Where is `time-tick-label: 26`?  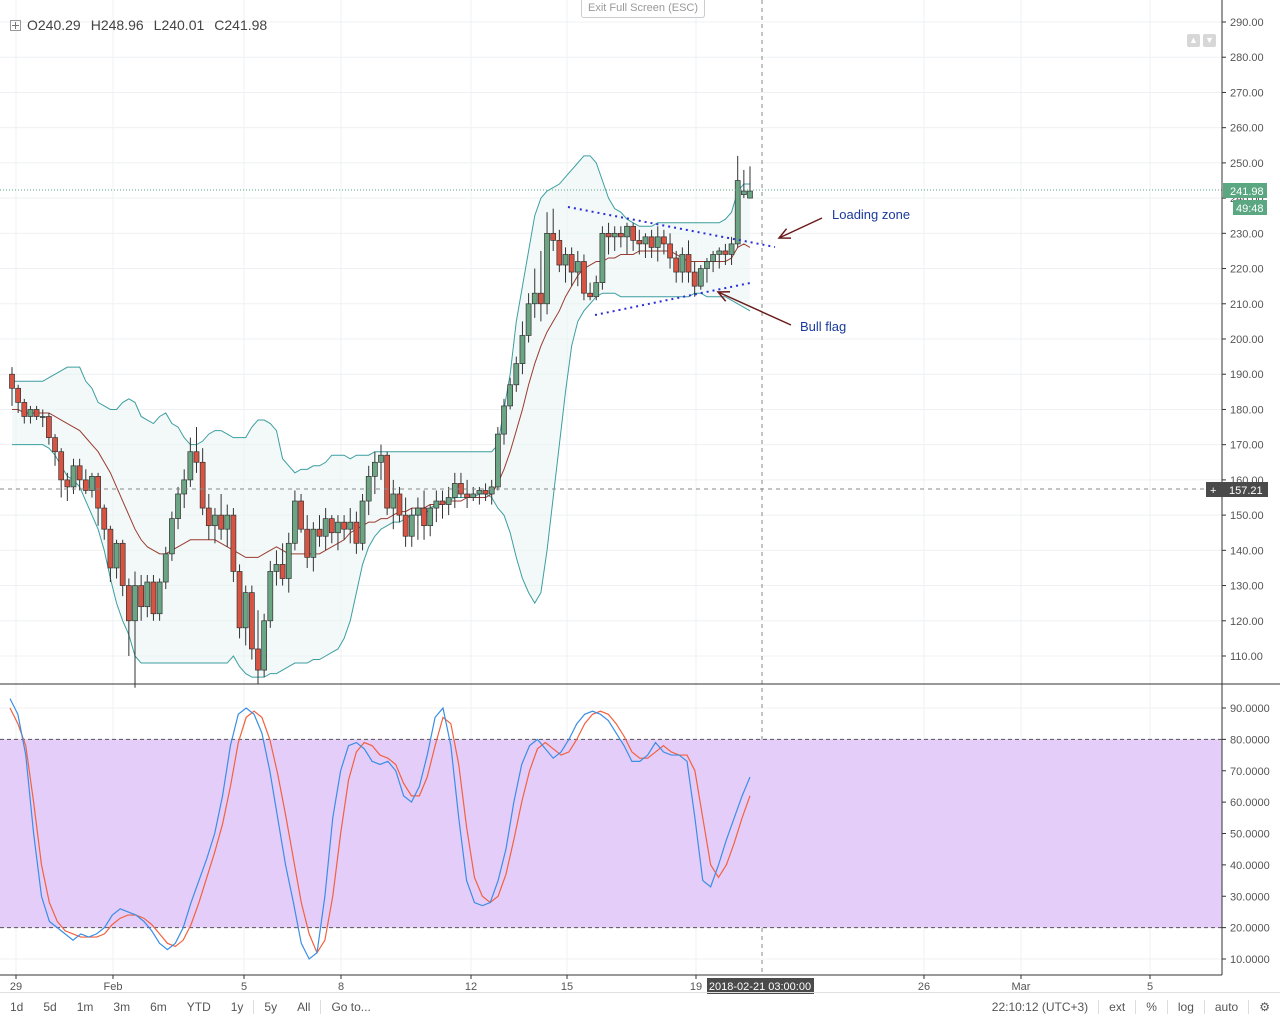
time-tick-label: 26 is located at coordinates (924, 987).